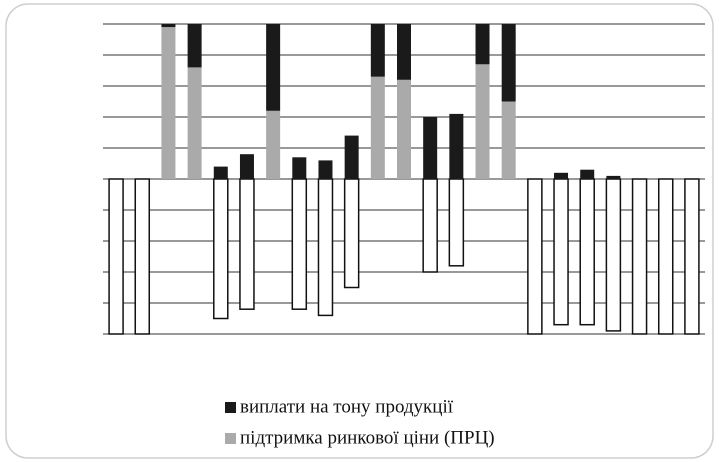 This screenshot has width=719, height=462. I want to click on legend-label: виплати на тону продукції, so click(347, 406).